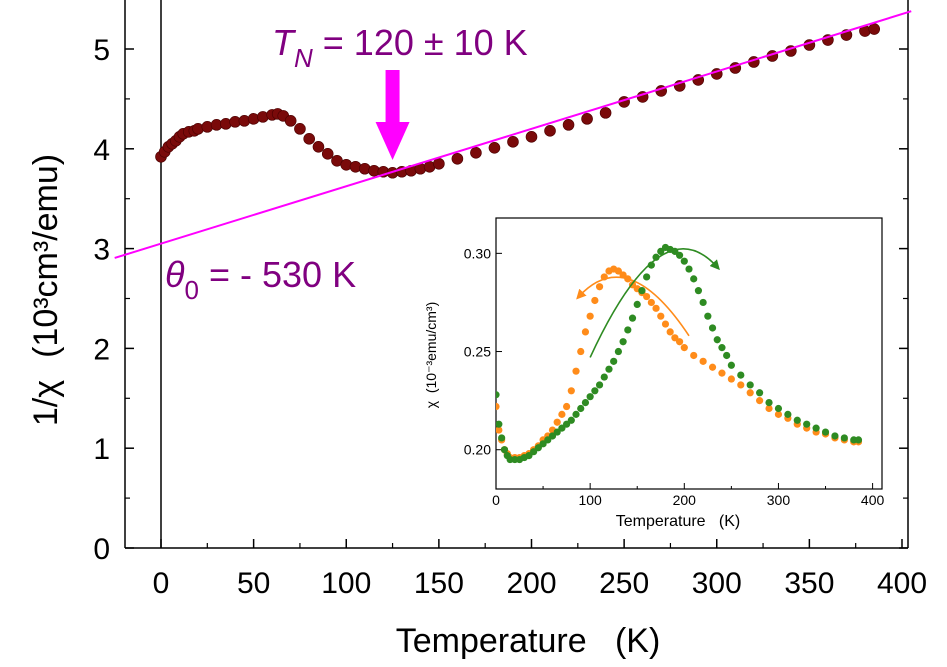 Image resolution: width=947 pixels, height=667 pixels. What do you see at coordinates (477, 450) in the screenshot?
I see `inset-y-tick-label: 0.20` at bounding box center [477, 450].